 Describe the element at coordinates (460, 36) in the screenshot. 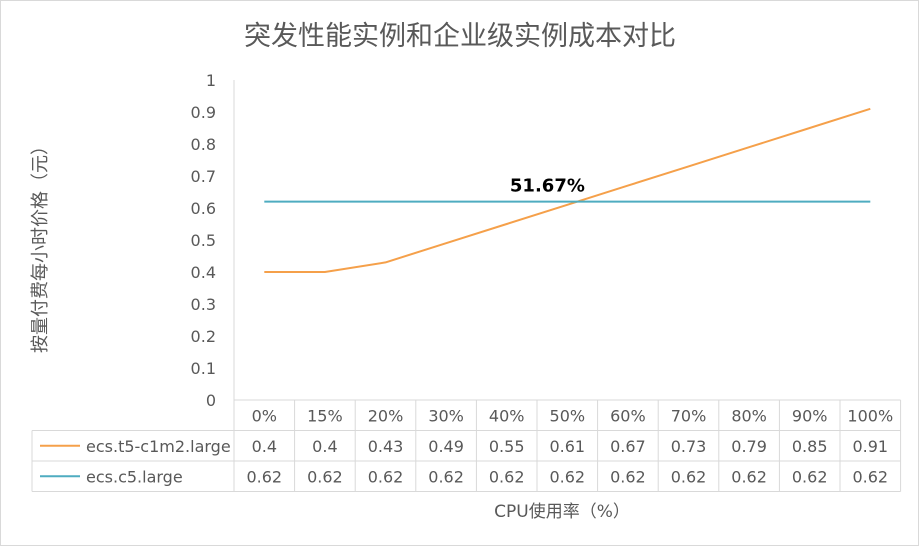

I see `chart-title: 突发性能实例和企业级实例成本对比` at that location.